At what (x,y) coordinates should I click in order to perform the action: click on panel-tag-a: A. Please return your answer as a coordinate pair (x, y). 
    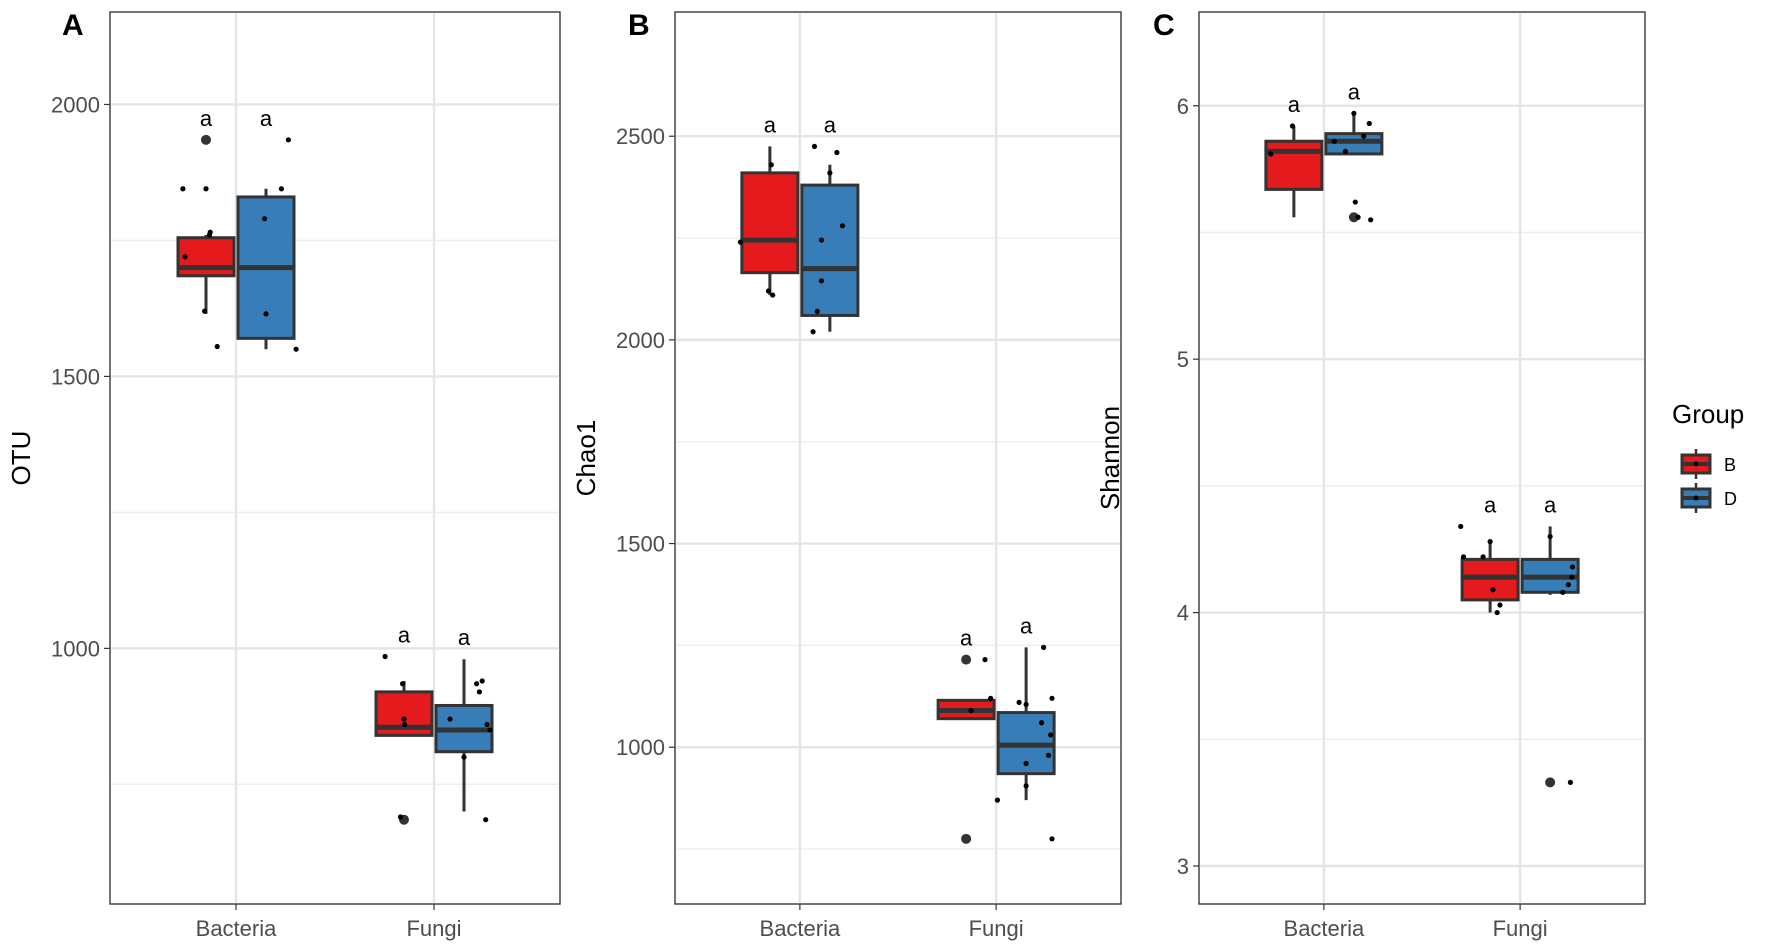
    Looking at the image, I should click on (73, 25).